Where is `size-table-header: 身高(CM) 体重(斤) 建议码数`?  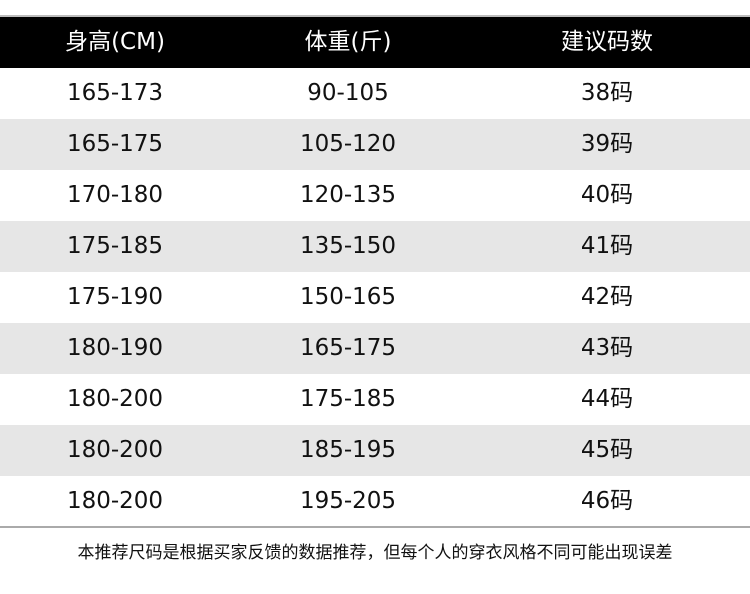 size-table-header: 身高(CM) 体重(斤) 建议码数 is located at coordinates (375, 42).